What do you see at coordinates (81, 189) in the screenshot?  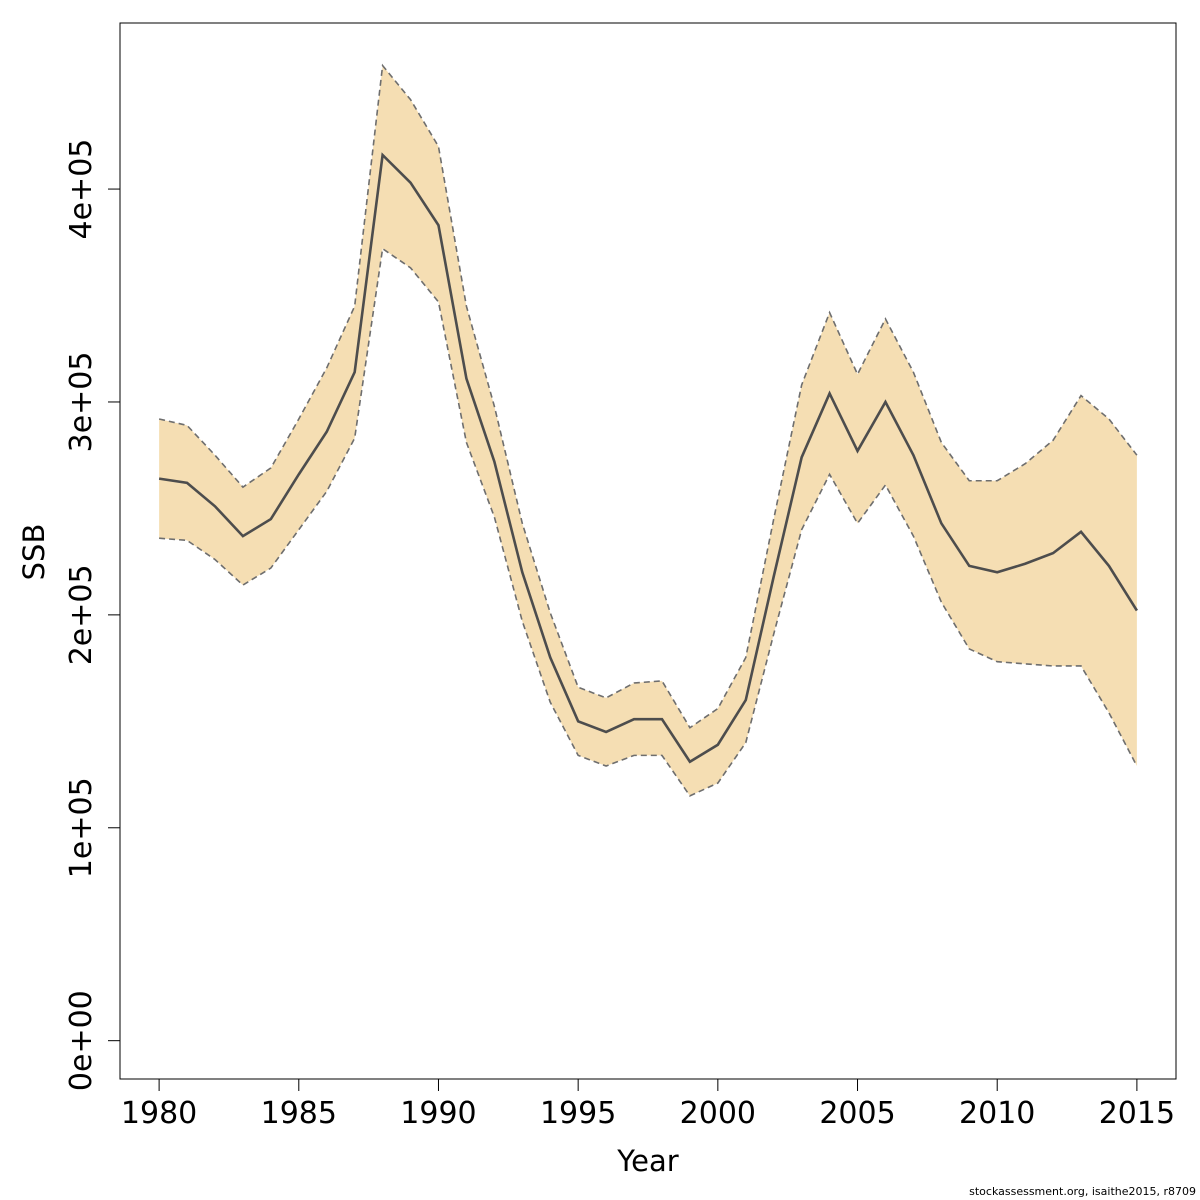 I see `y-tick-label: 4e+05` at bounding box center [81, 189].